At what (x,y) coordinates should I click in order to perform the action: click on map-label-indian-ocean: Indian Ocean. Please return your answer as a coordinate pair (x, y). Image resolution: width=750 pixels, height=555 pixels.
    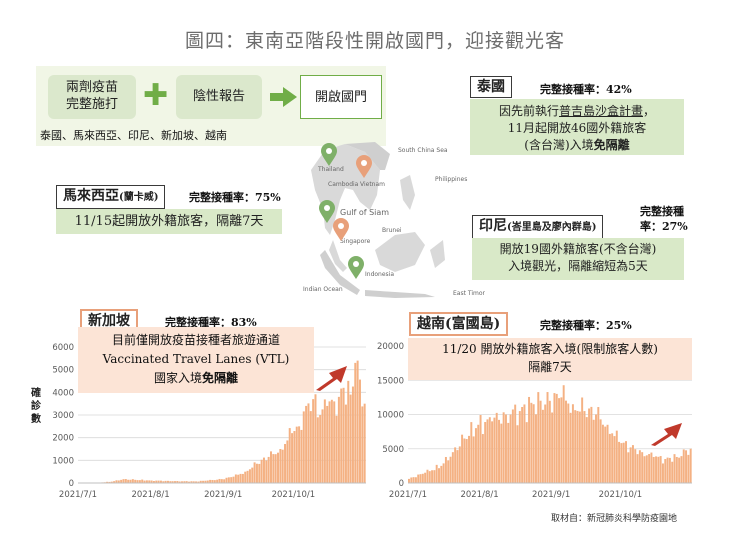
    Looking at the image, I should click on (323, 289).